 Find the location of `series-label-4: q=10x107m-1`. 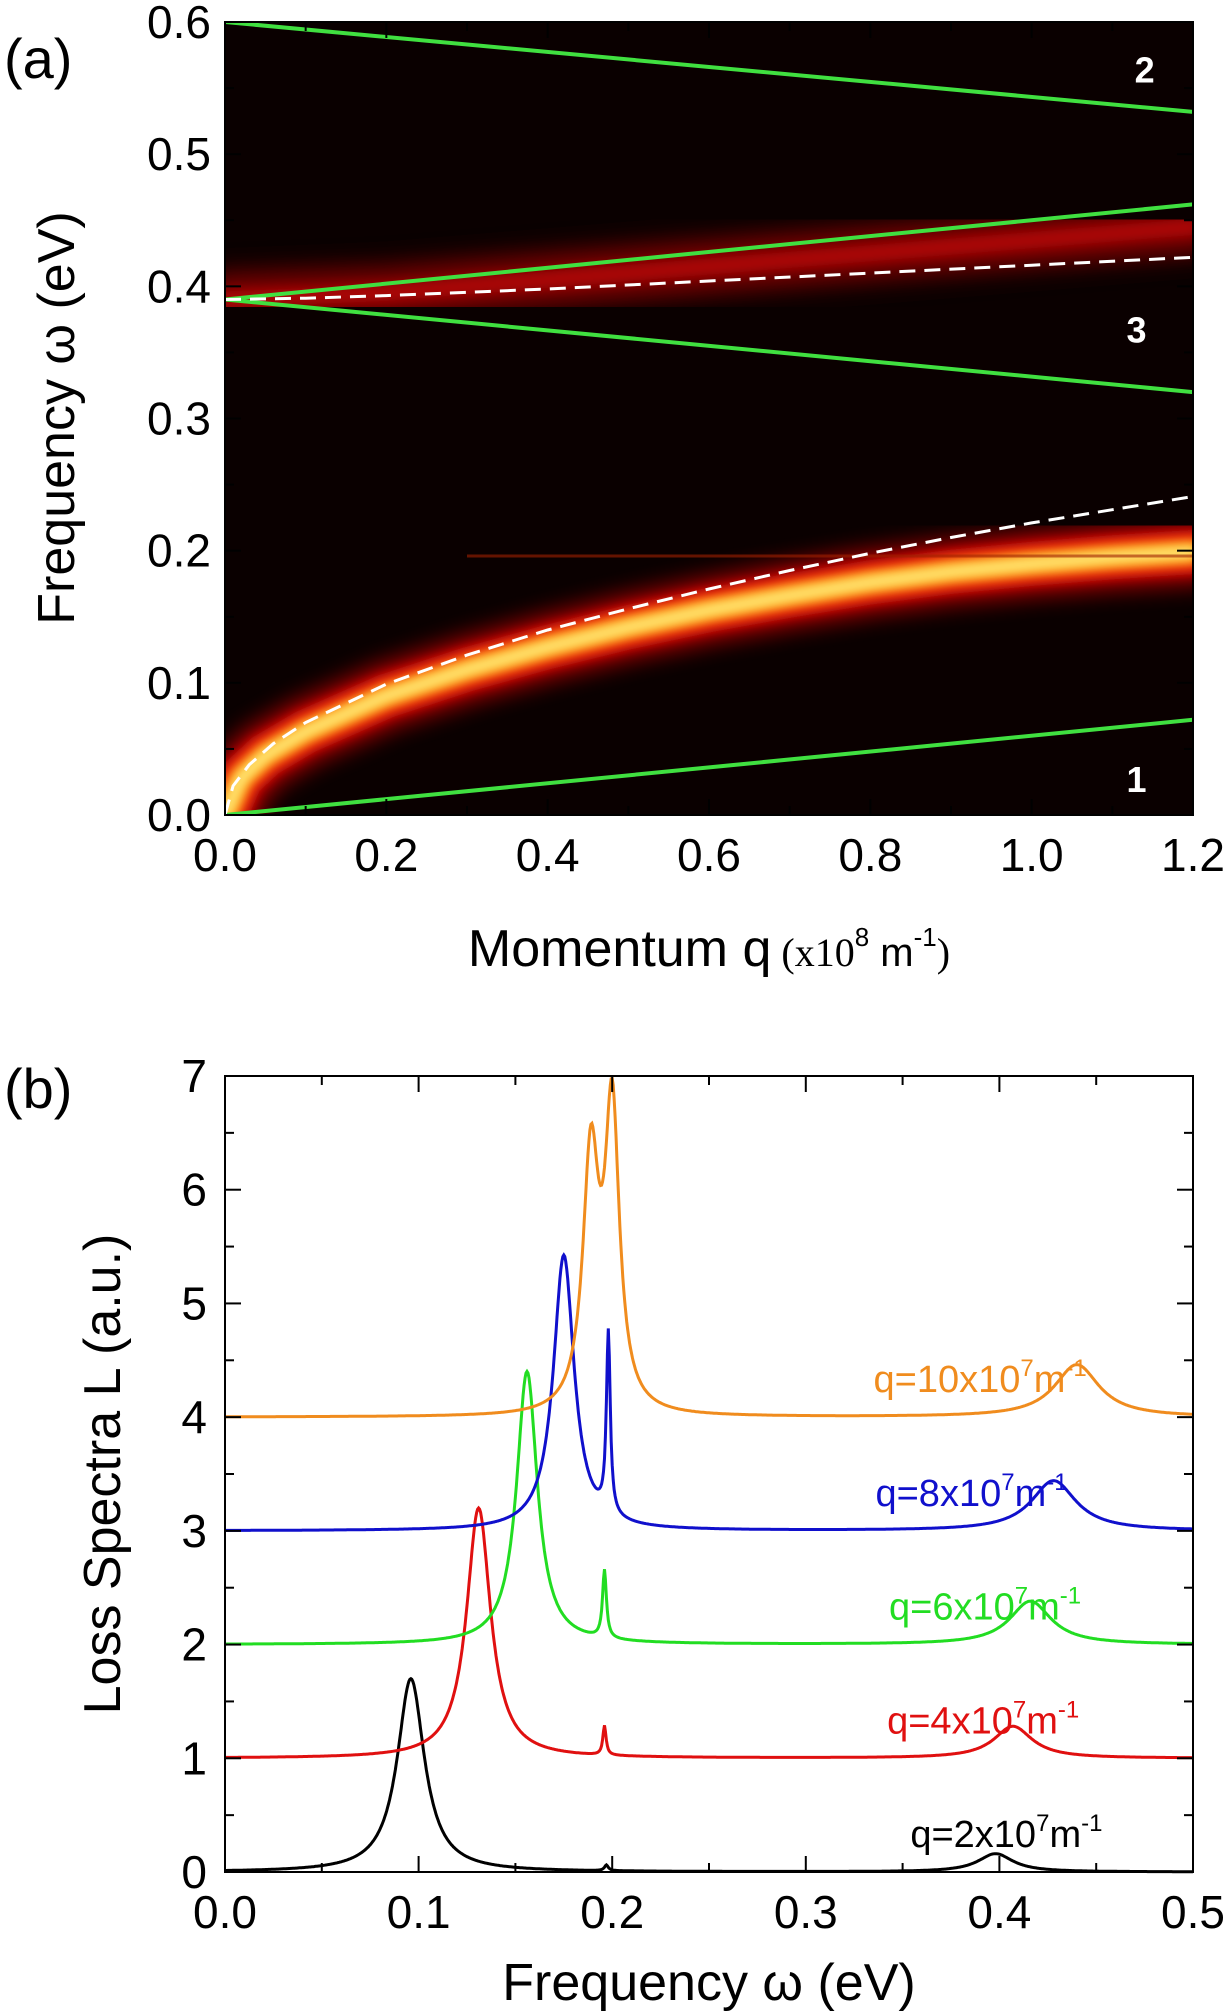

series-label-4: q=10x107m-1 is located at coordinates (980, 1378).